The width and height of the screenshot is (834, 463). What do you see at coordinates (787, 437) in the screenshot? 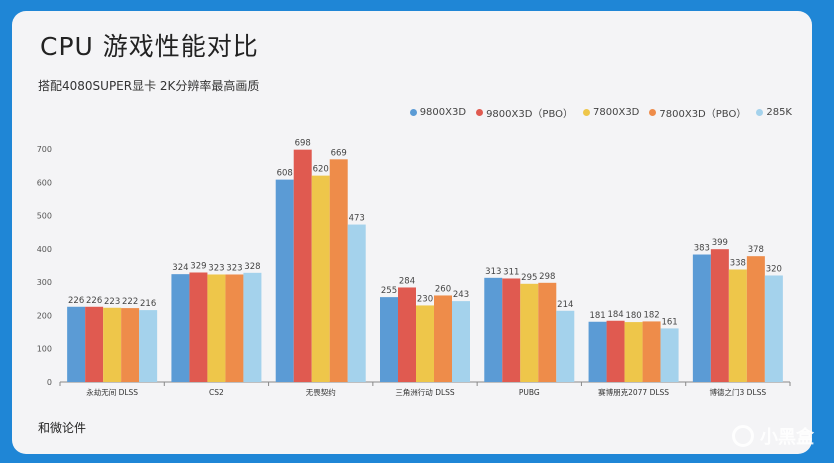
I see `watermark-text: 小黑盒` at bounding box center [787, 437].